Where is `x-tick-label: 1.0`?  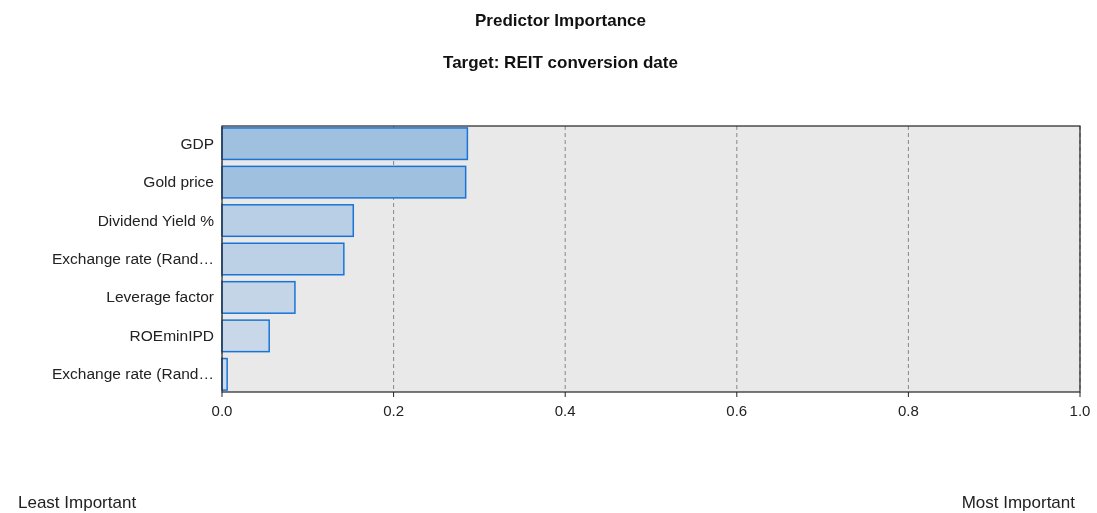
x-tick-label: 1.0 is located at coordinates (1080, 410).